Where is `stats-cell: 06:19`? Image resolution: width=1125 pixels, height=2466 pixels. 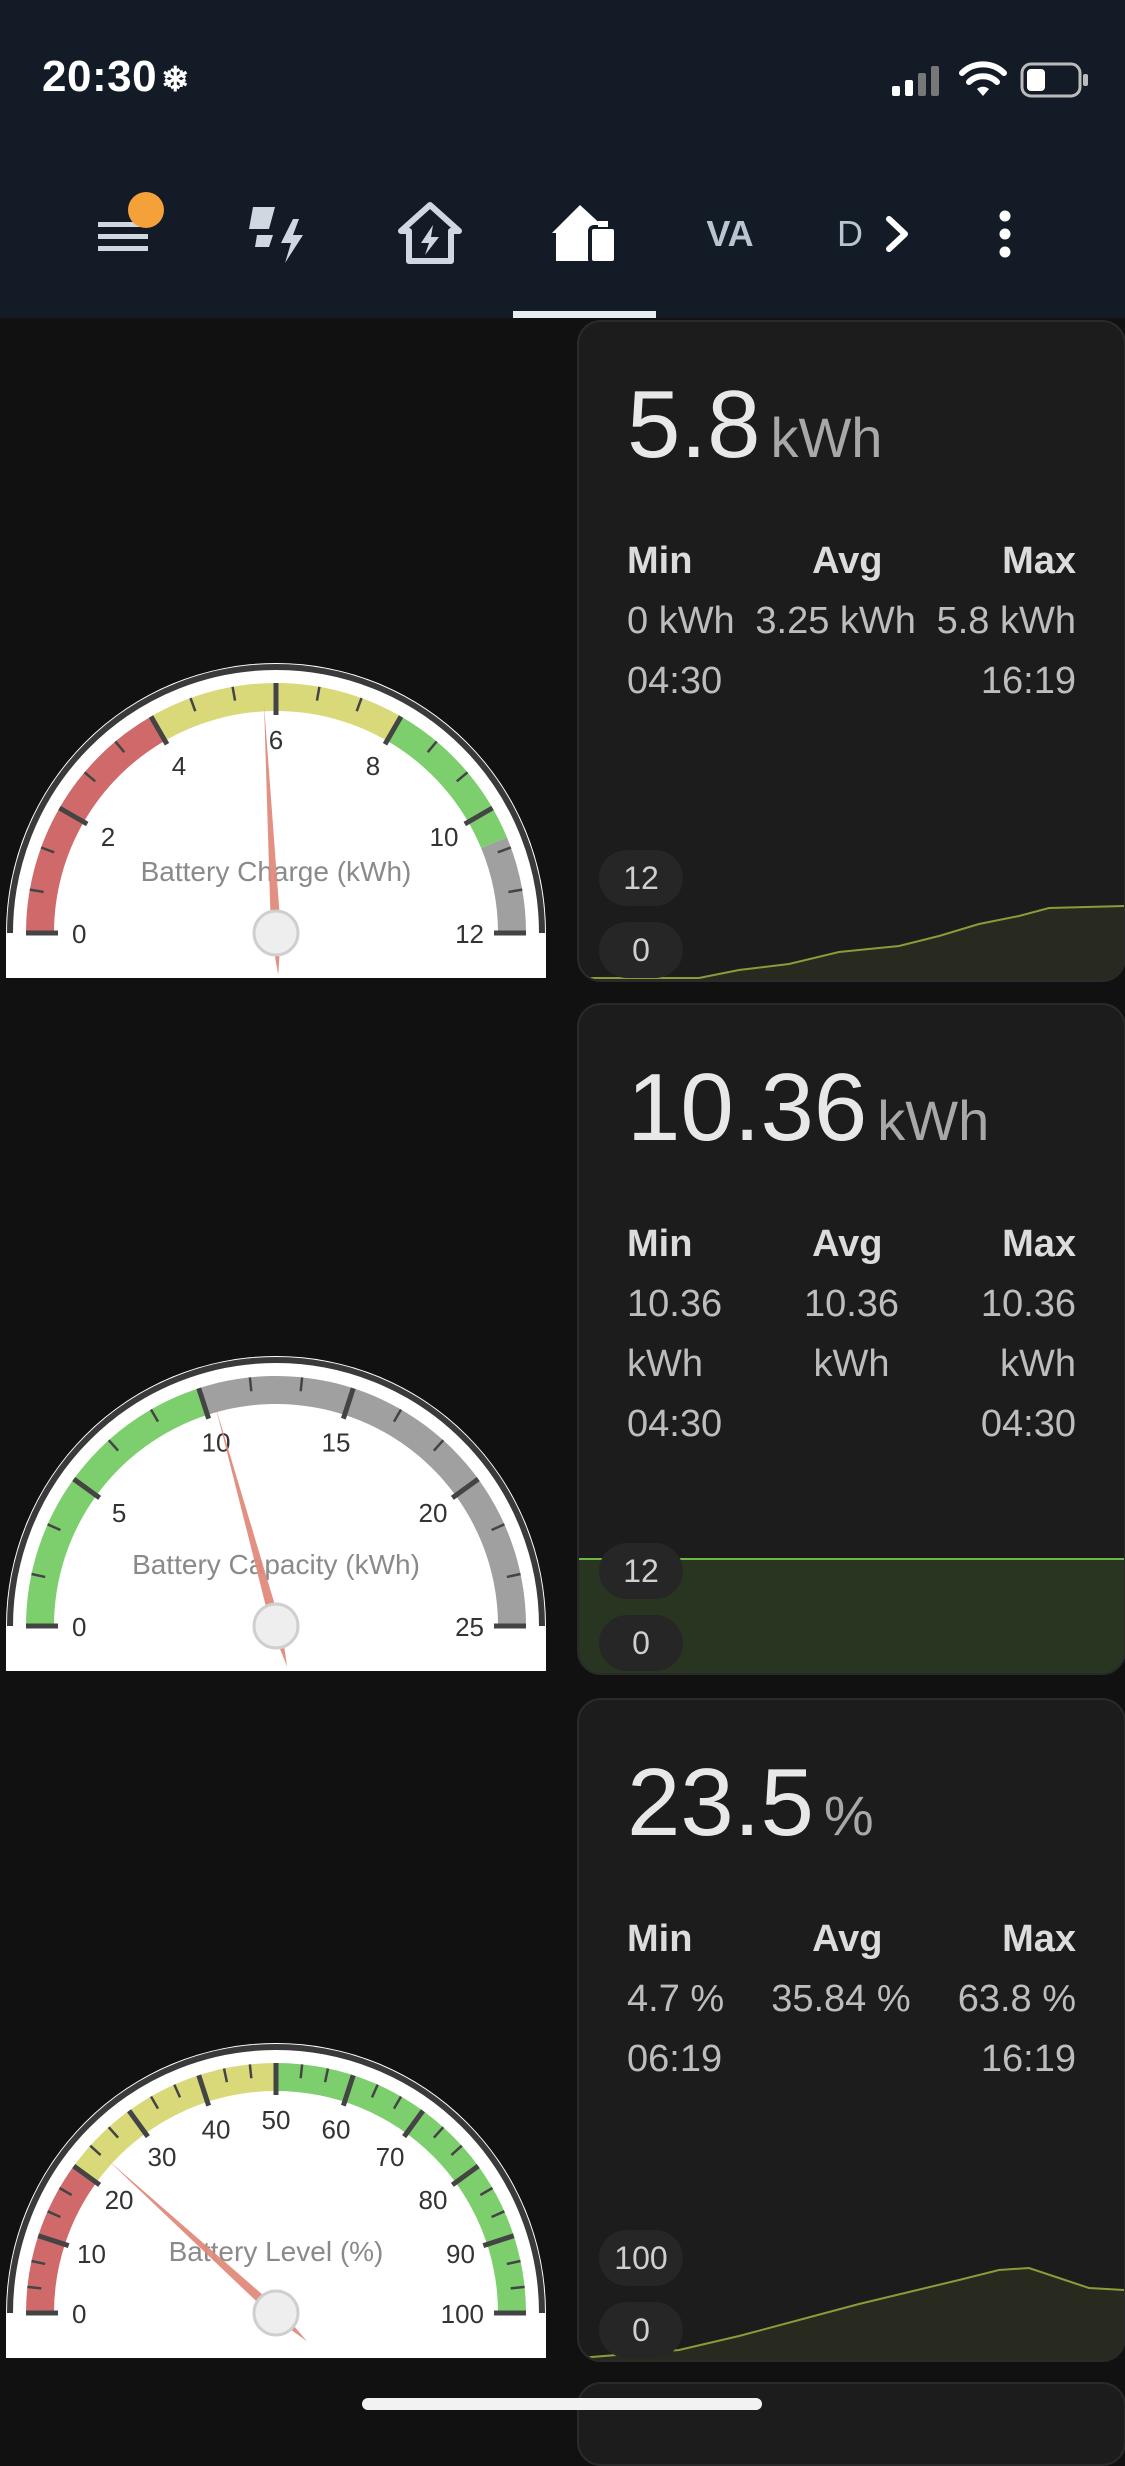 stats-cell: 06:19 is located at coordinates (675, 2059).